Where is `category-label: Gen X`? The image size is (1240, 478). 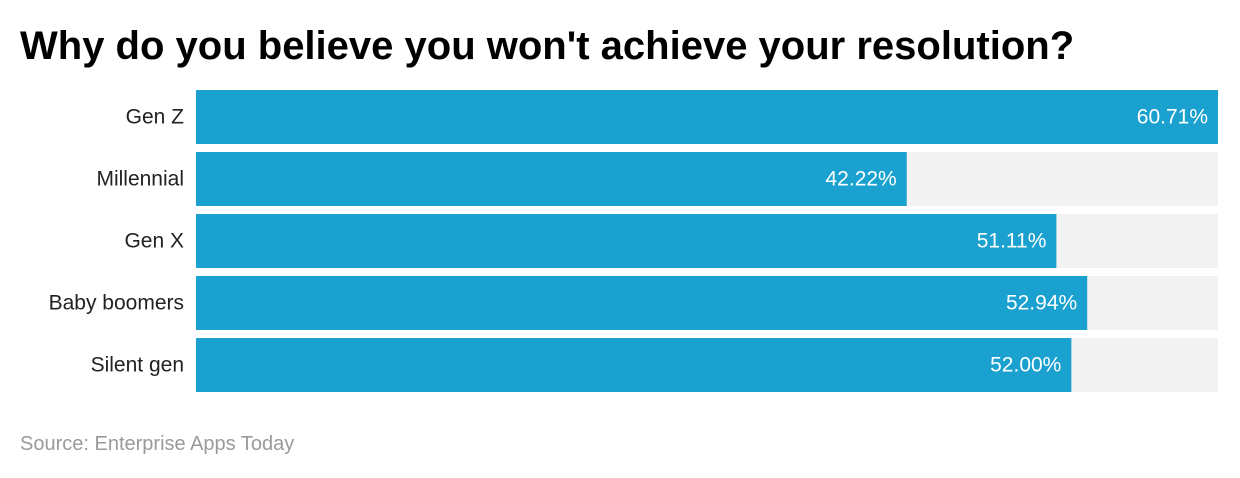 category-label: Gen X is located at coordinates (154, 241).